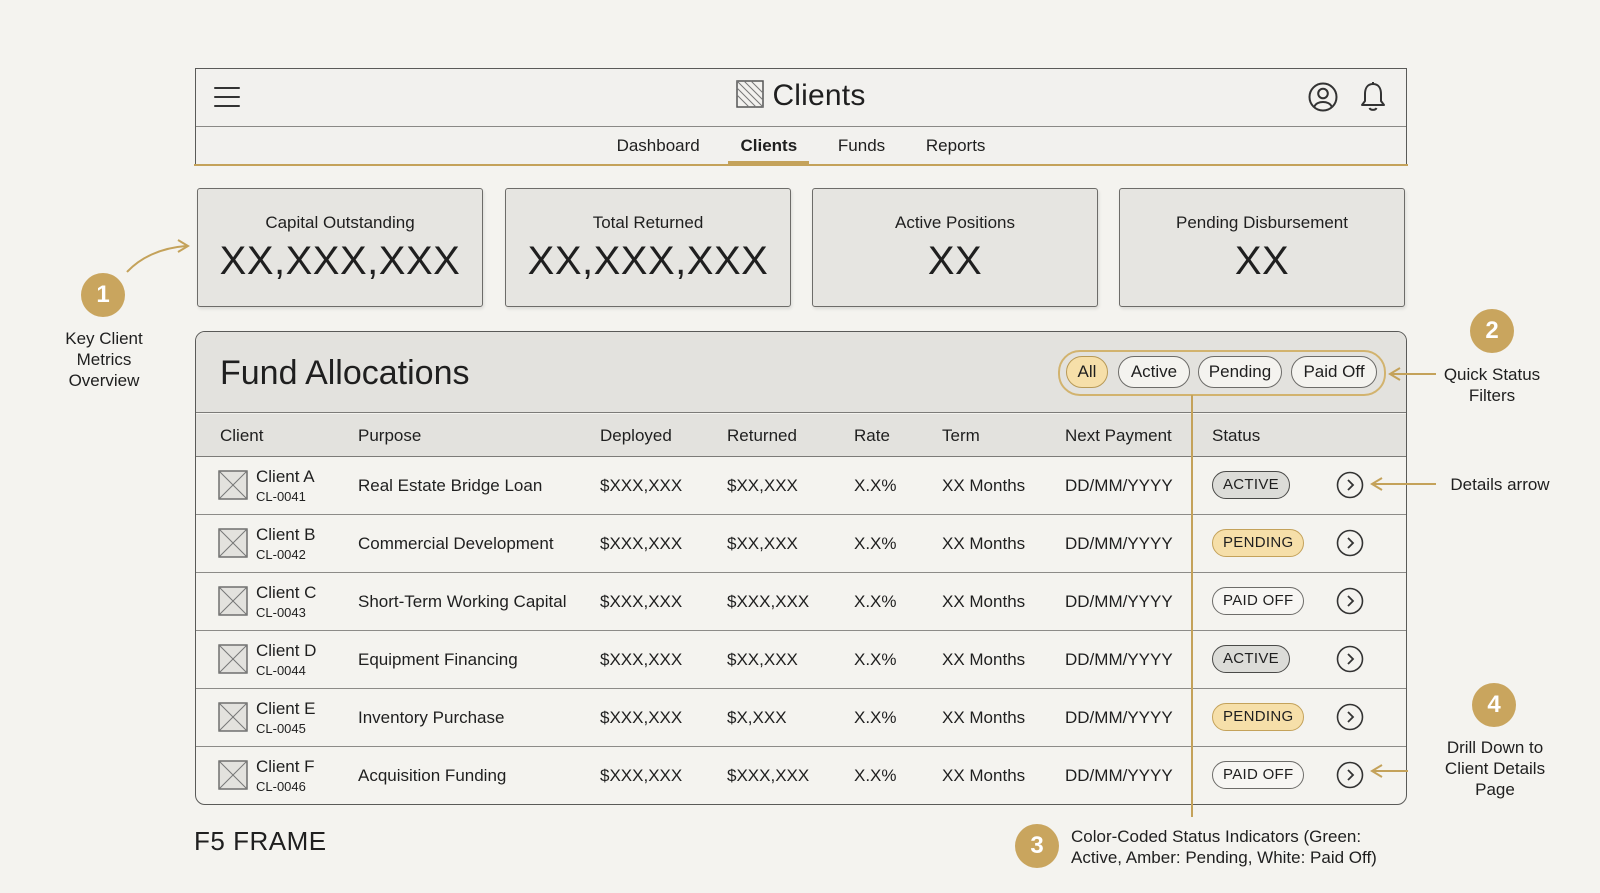  Describe the element at coordinates (286, 592) in the screenshot. I see `client-name: Client C` at that location.